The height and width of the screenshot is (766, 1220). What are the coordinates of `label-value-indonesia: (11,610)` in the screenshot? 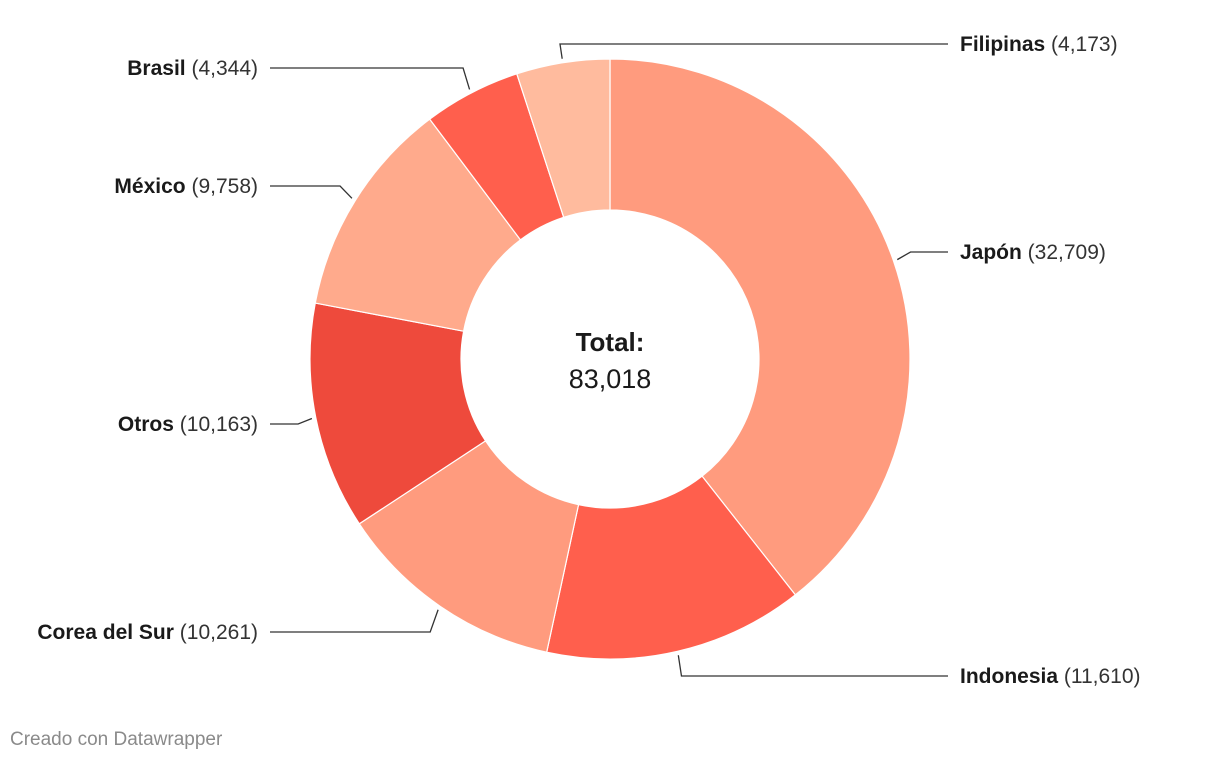 It's located at (1099, 676).